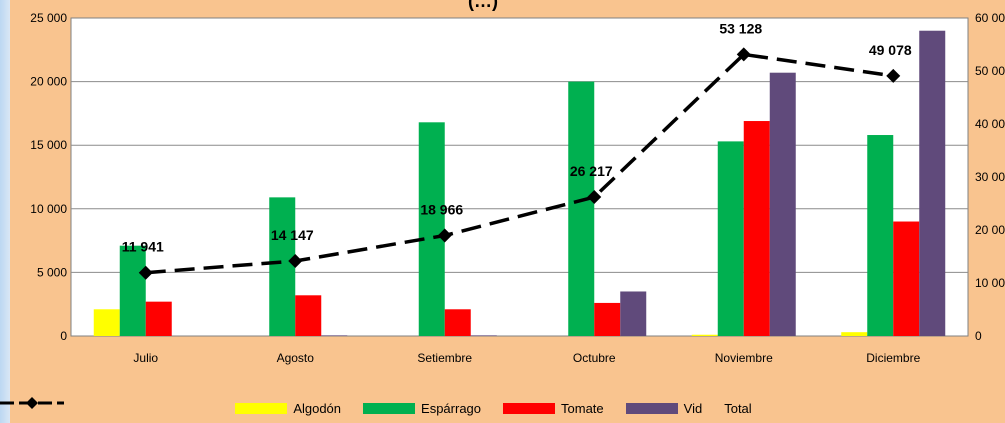  I want to click on legend-item: Algodón, so click(288, 408).